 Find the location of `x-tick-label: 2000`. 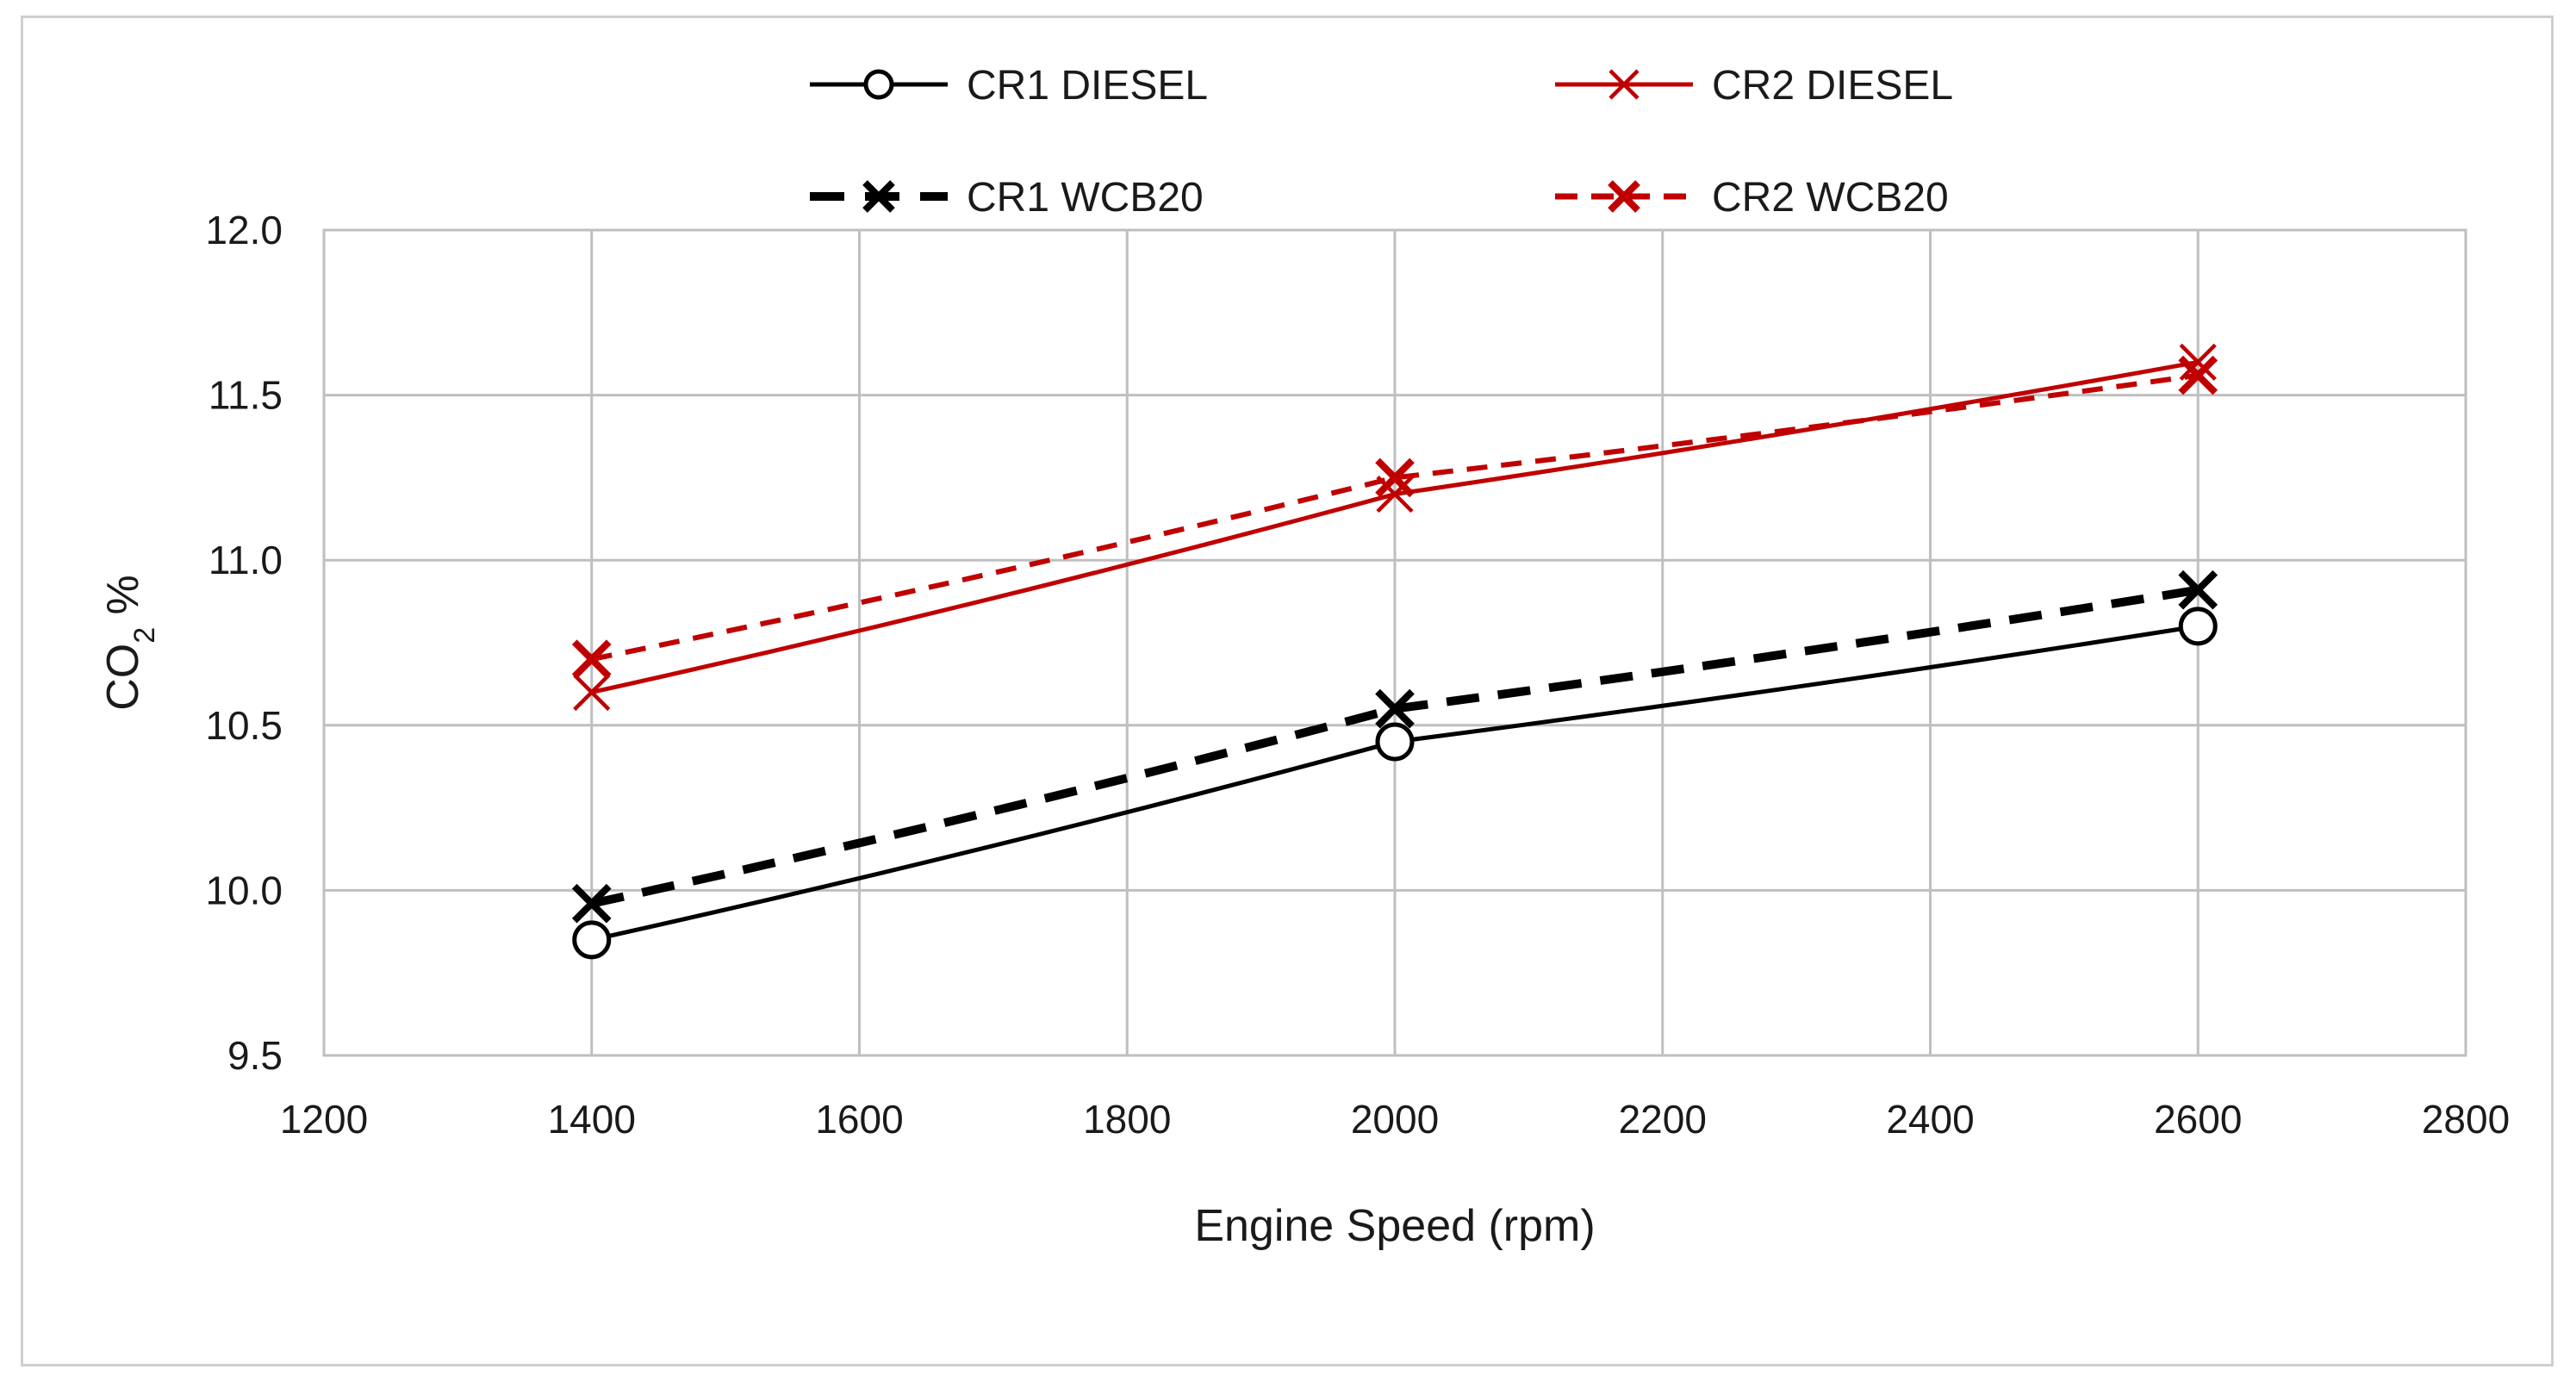

x-tick-label: 2000 is located at coordinates (1395, 1119).